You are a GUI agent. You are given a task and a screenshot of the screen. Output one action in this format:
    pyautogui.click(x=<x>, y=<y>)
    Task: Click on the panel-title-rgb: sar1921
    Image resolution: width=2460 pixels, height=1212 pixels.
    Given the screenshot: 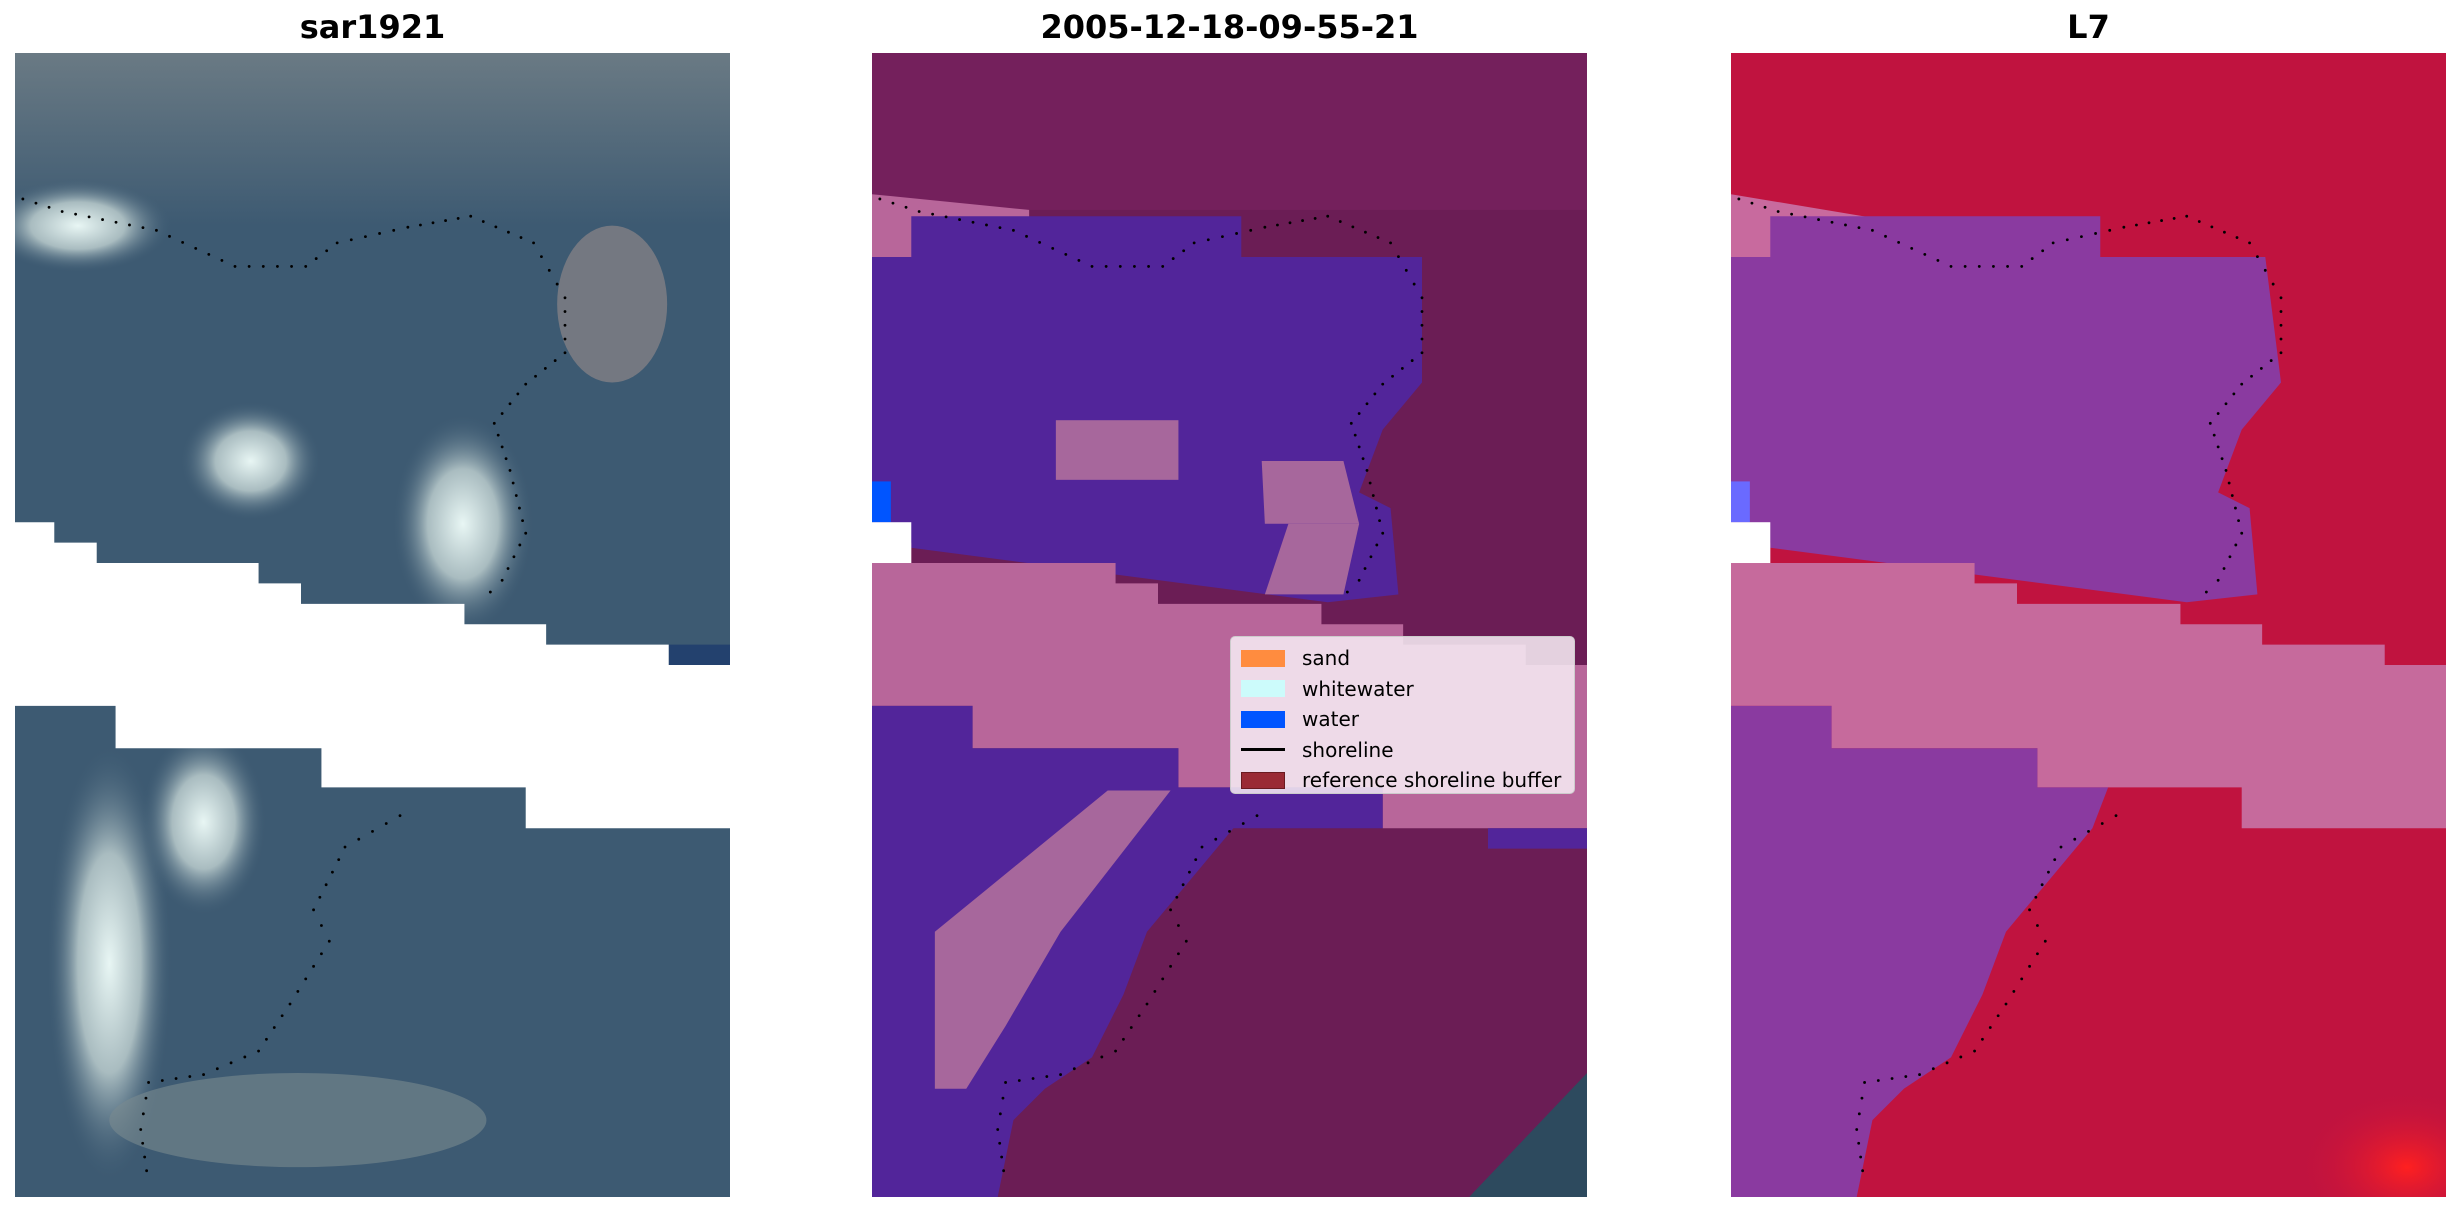 What is the action you would take?
    pyautogui.click(x=372, y=27)
    